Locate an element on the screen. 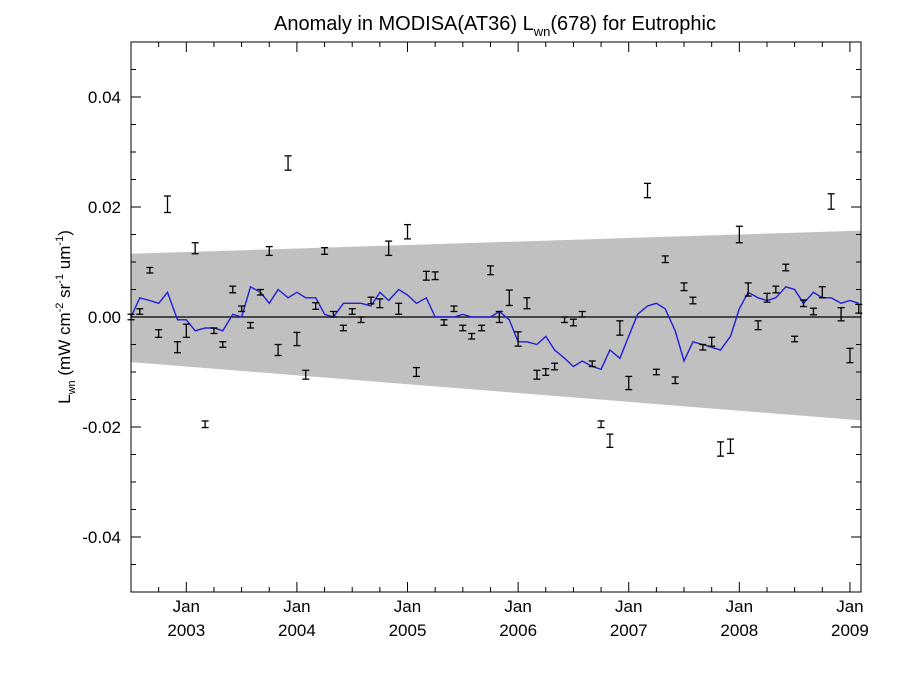 This screenshot has height=675, width=900. anomaly-line-layer is located at coordinates (495, 328).